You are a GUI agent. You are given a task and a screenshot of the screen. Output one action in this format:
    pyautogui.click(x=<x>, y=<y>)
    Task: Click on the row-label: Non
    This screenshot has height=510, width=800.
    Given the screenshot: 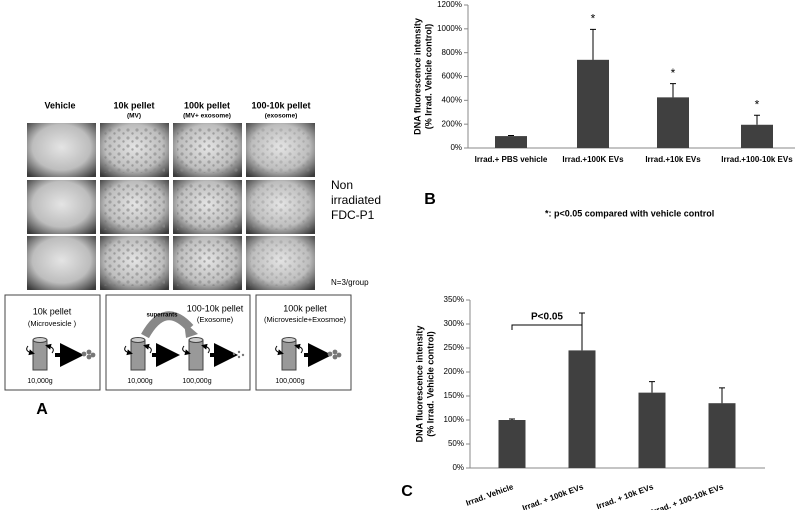 What is the action you would take?
    pyautogui.click(x=342, y=185)
    